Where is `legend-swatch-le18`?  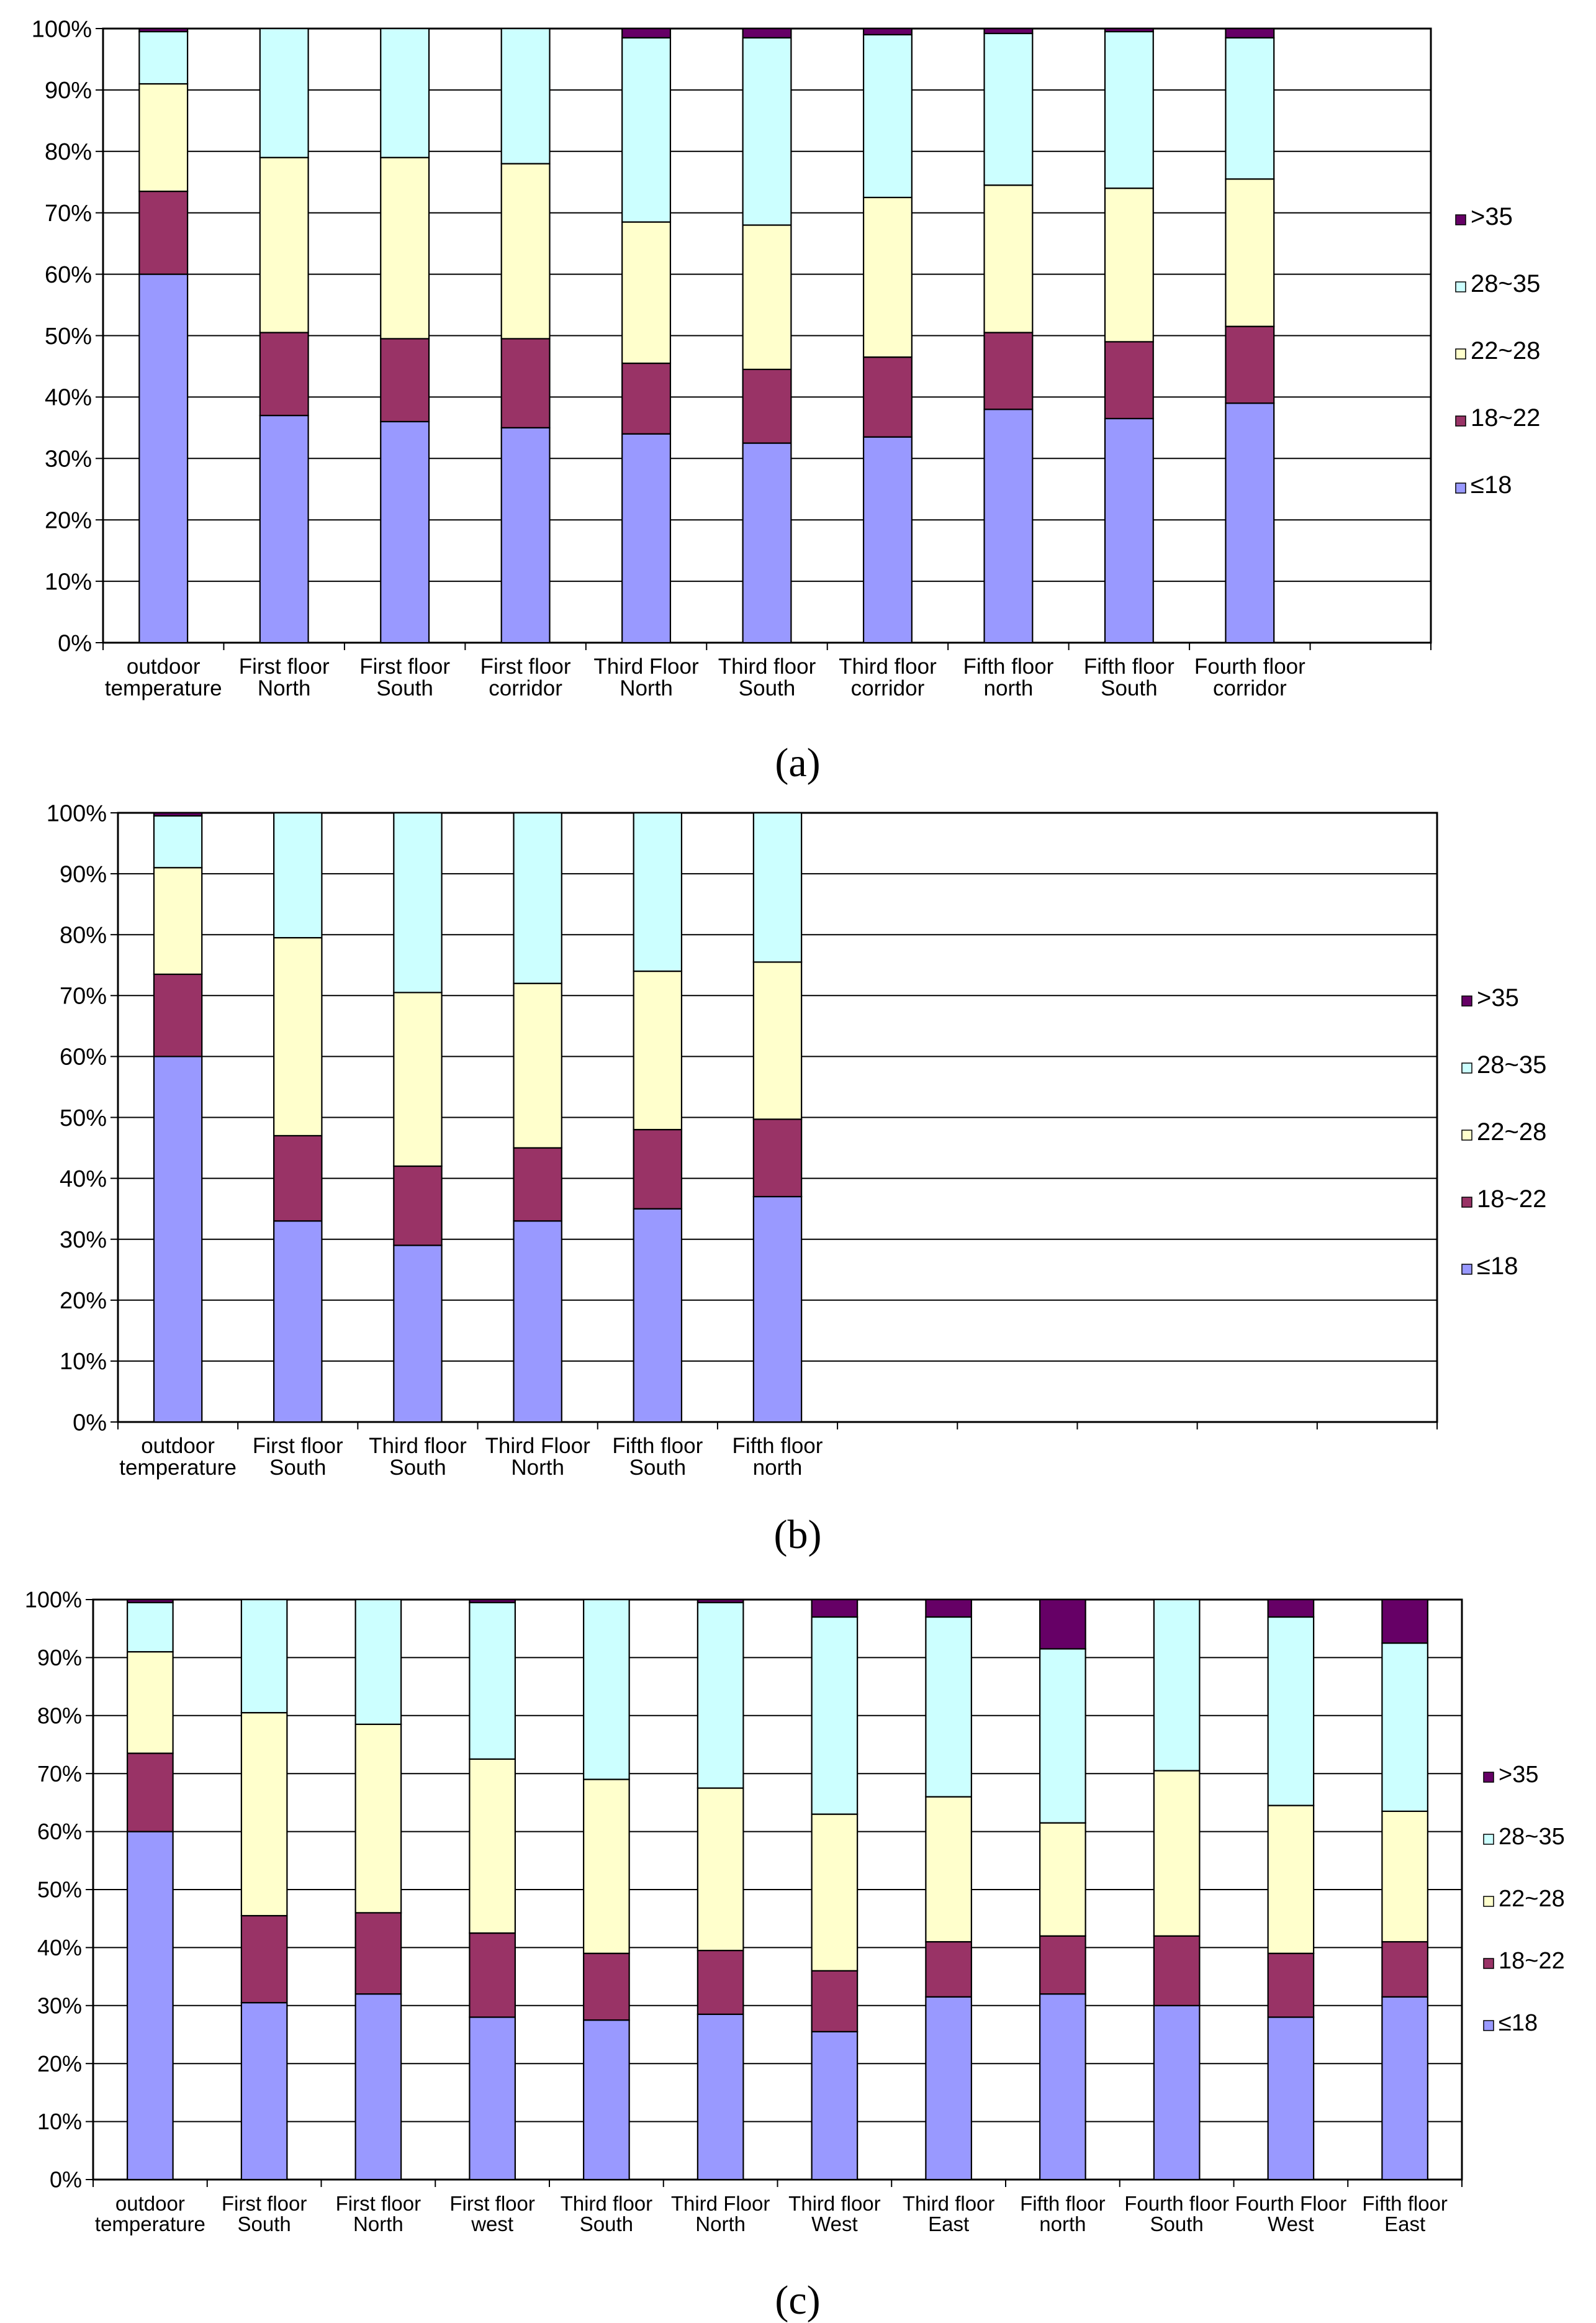
legend-swatch-le18 is located at coordinates (1488, 2025).